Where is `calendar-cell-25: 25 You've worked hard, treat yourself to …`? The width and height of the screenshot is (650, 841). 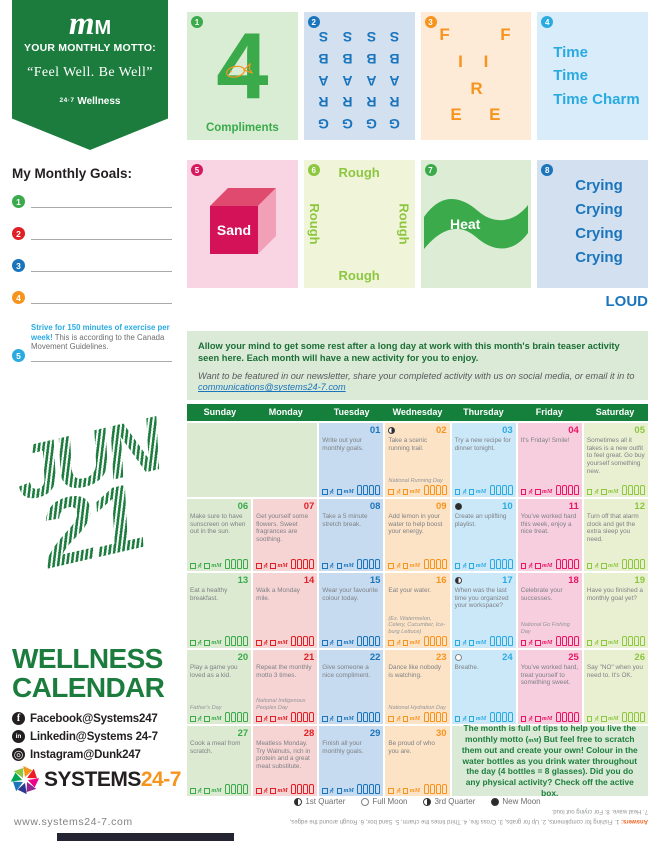
calendar-cell-25: 25 You've worked hard, treat yourself to … is located at coordinates (549, 687).